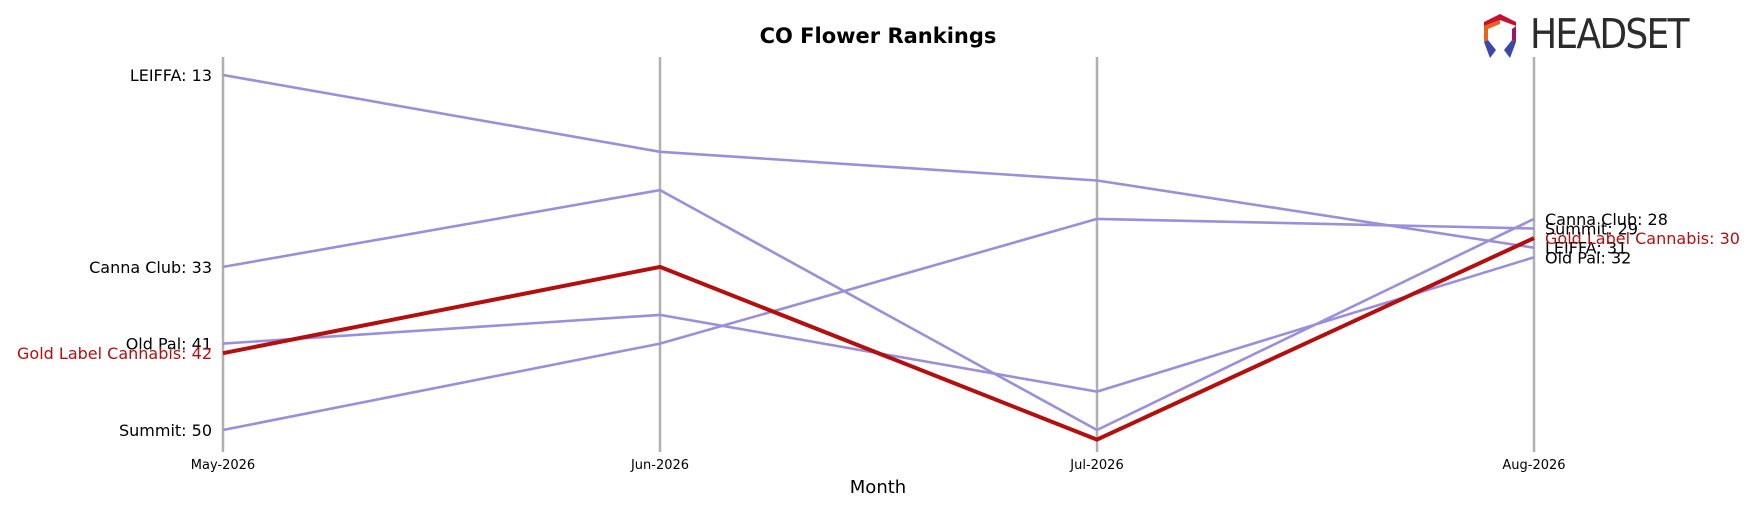 Image resolution: width=1757 pixels, height=506 pixels. What do you see at coordinates (1591, 229) in the screenshot?
I see `right-label-summit: Summit: 29` at bounding box center [1591, 229].